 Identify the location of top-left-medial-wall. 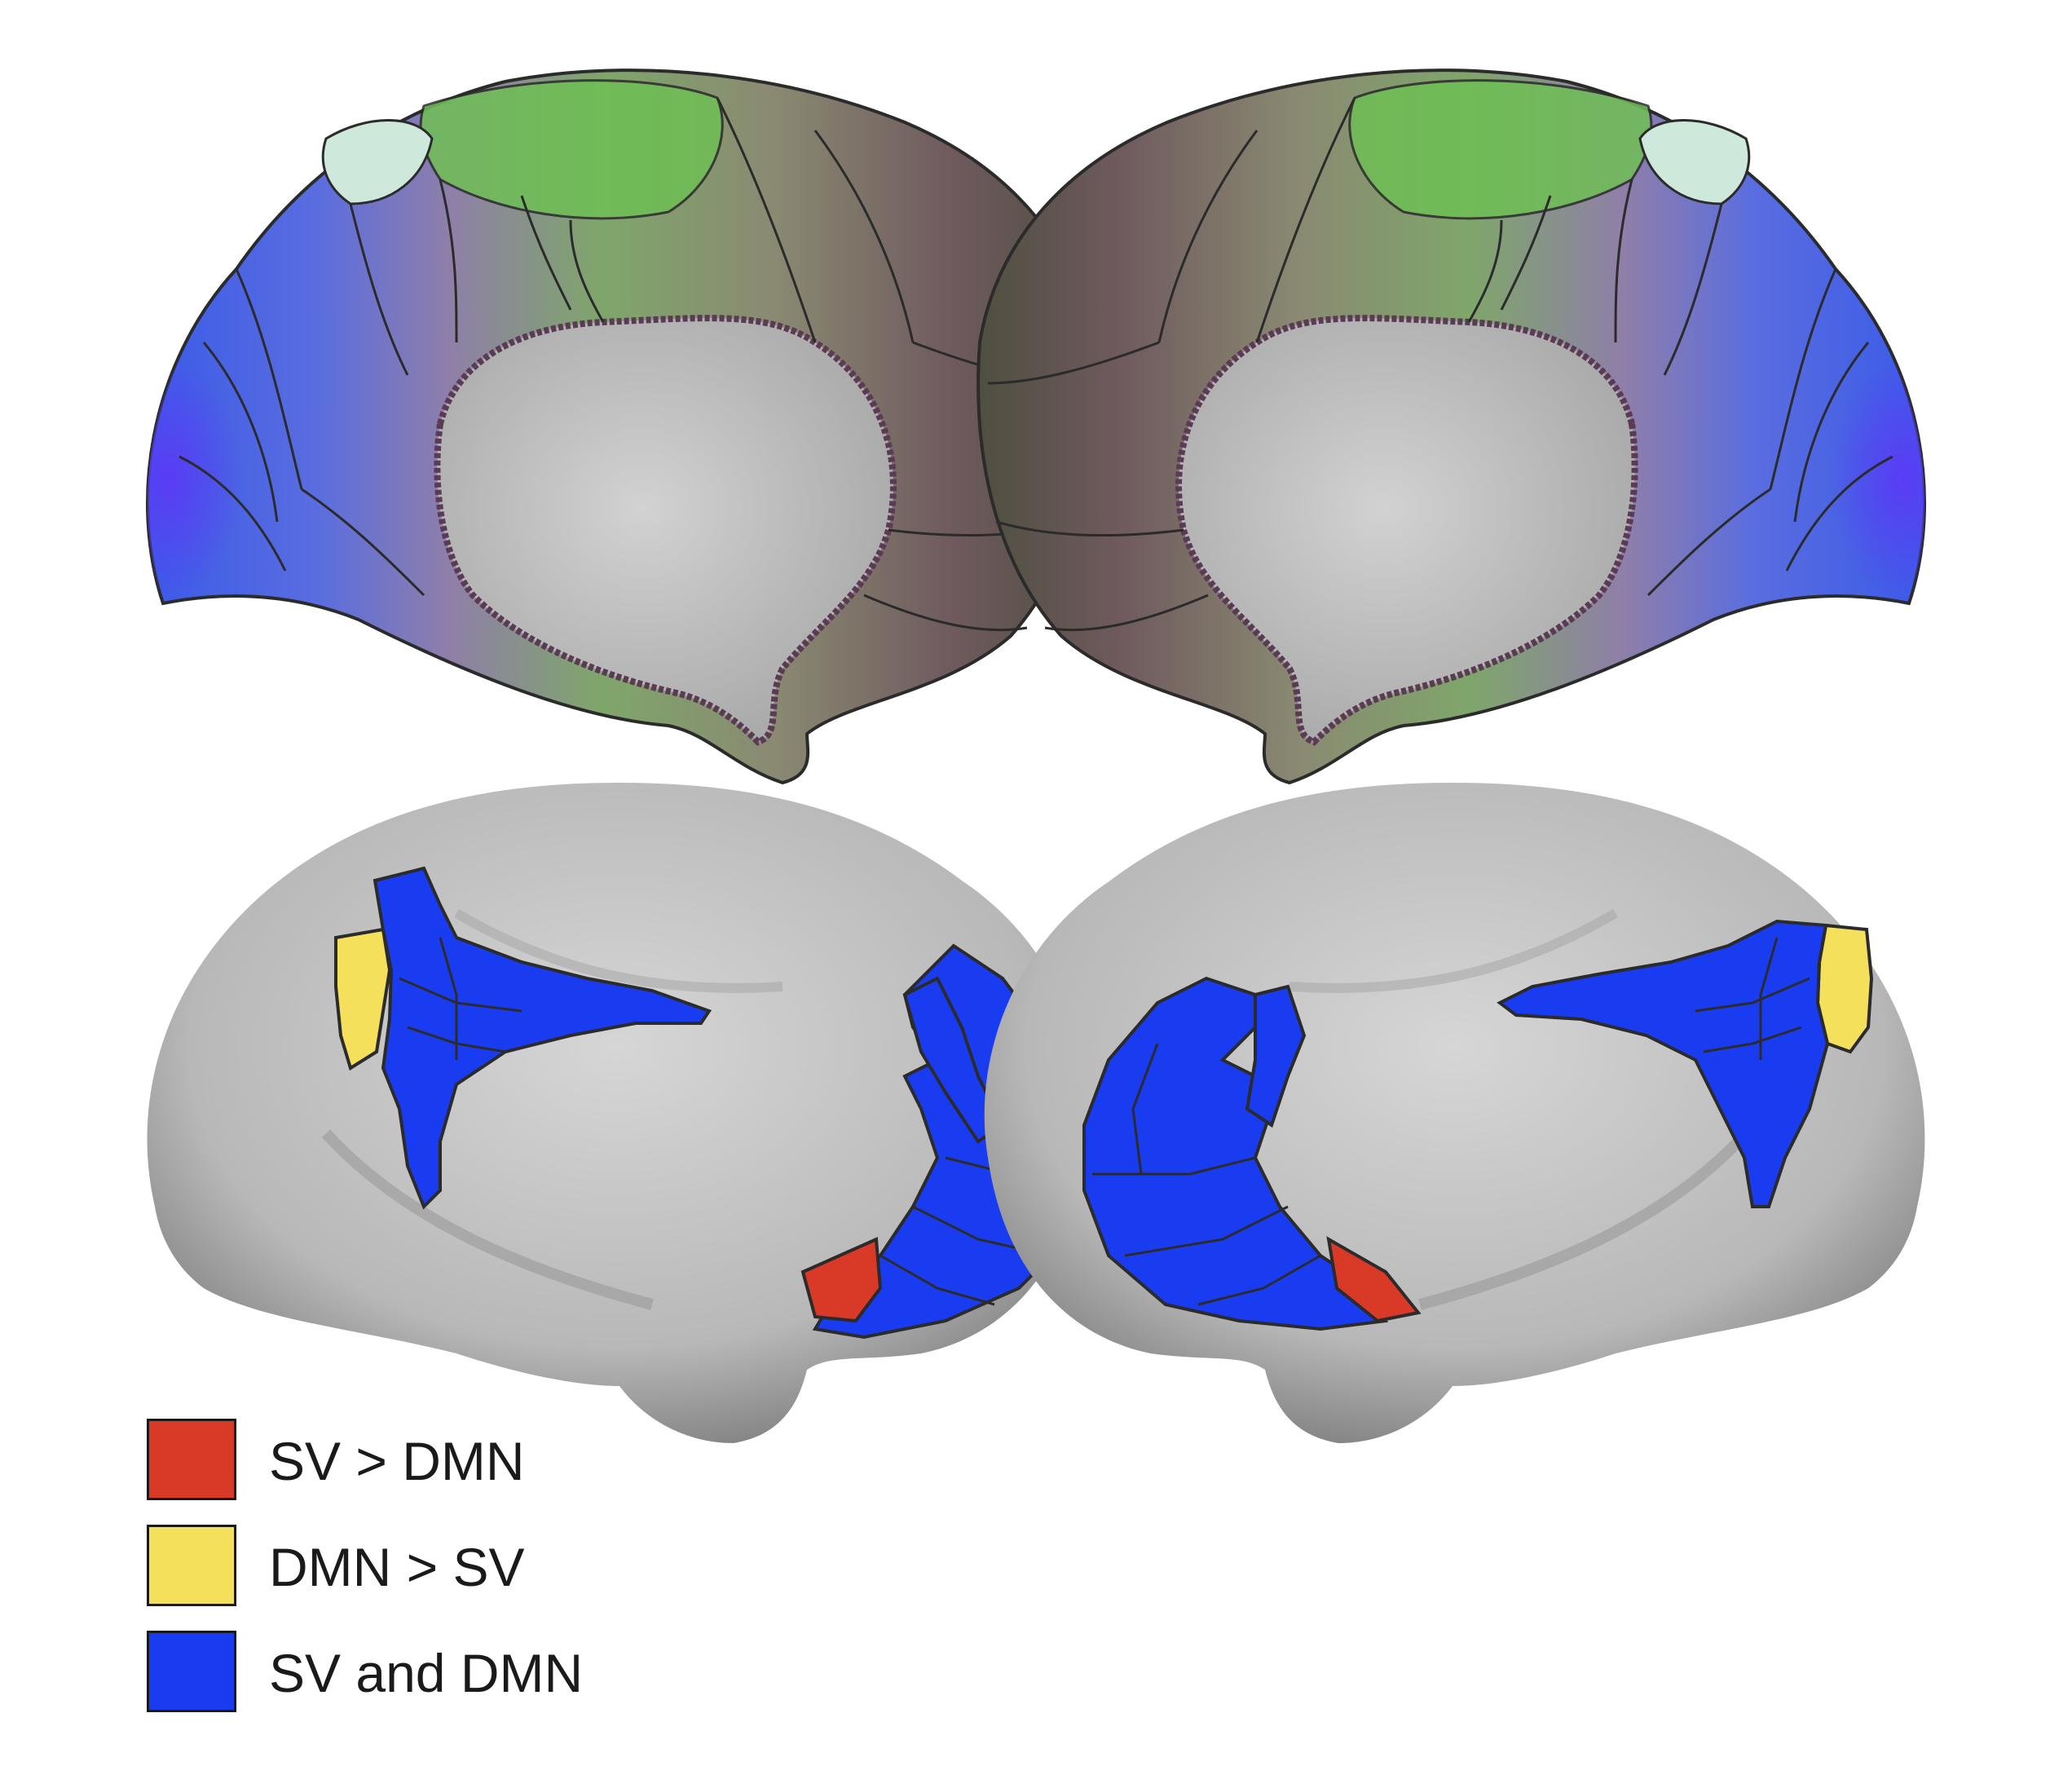
(665, 530).